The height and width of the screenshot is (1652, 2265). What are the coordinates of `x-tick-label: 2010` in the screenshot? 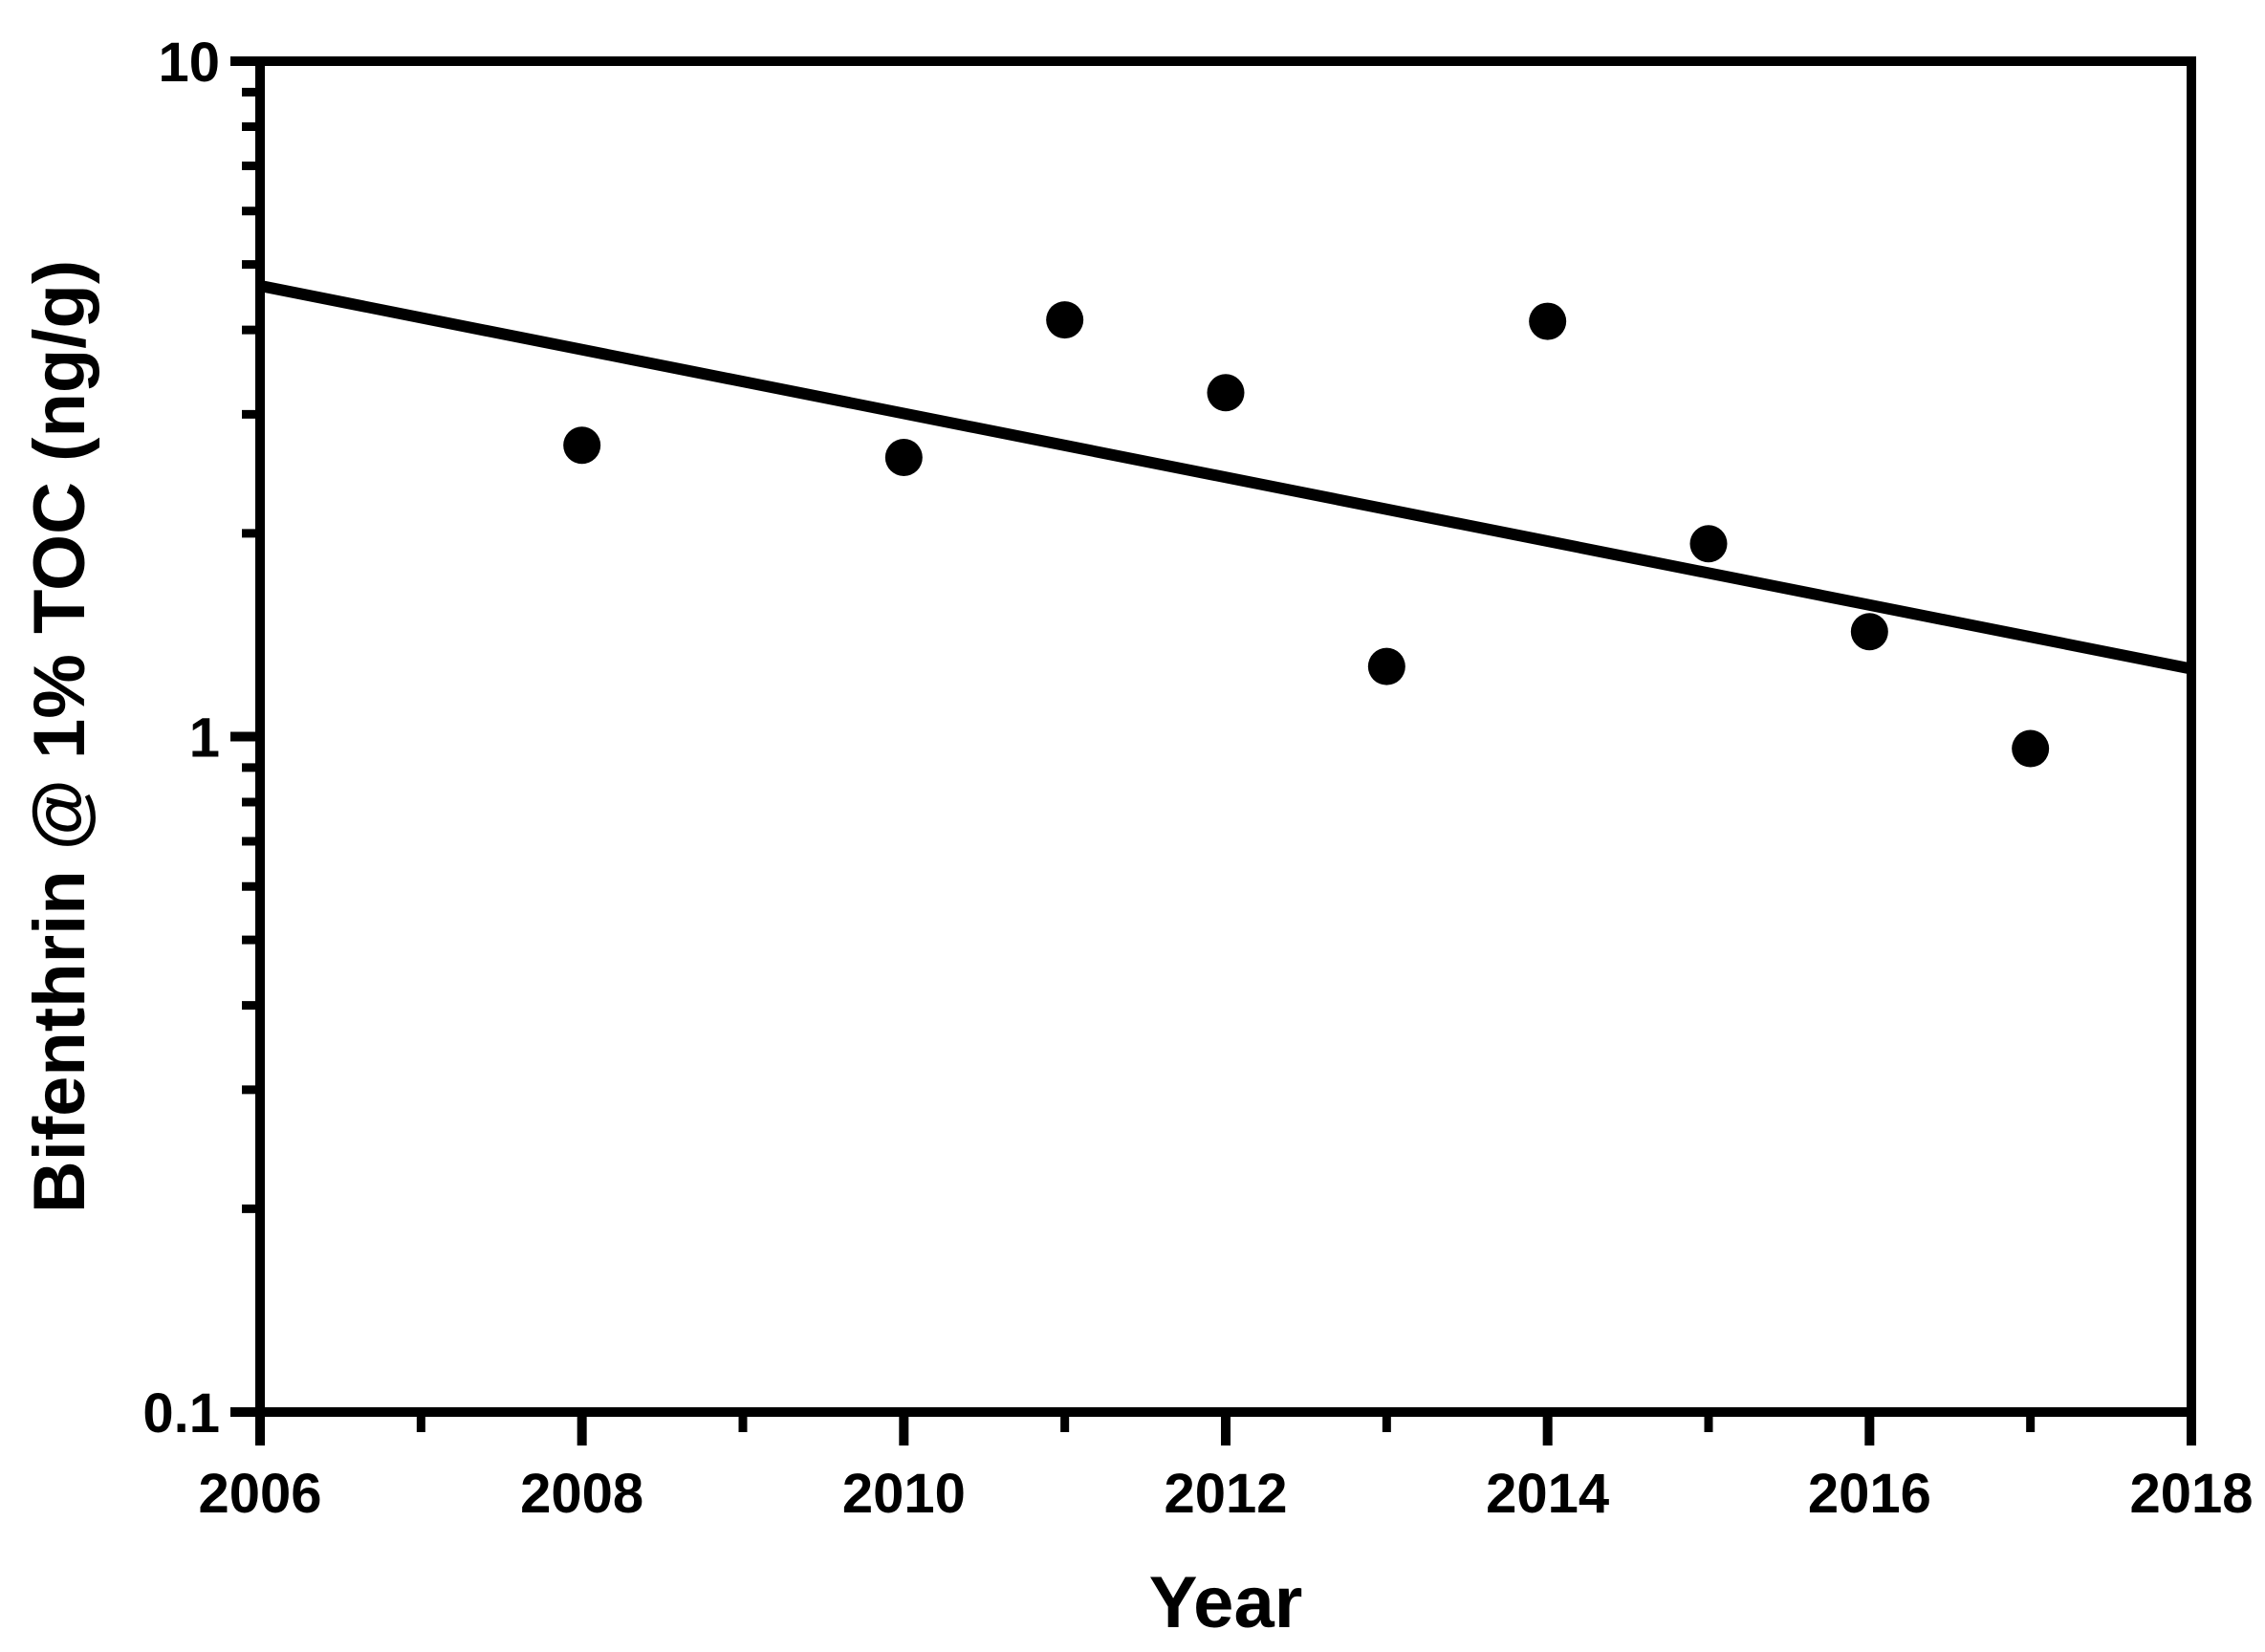 It's located at (904, 1494).